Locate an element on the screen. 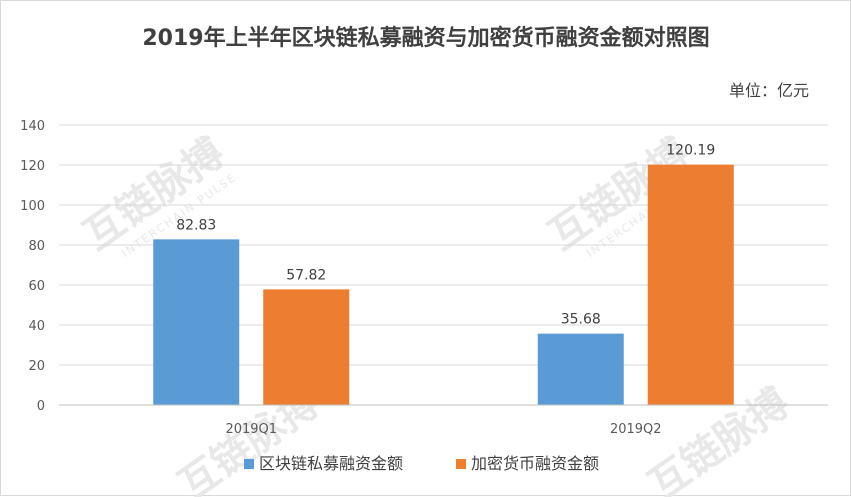 Image resolution: width=851 pixels, height=497 pixels. y-tick-label: 0 is located at coordinates (41, 406).